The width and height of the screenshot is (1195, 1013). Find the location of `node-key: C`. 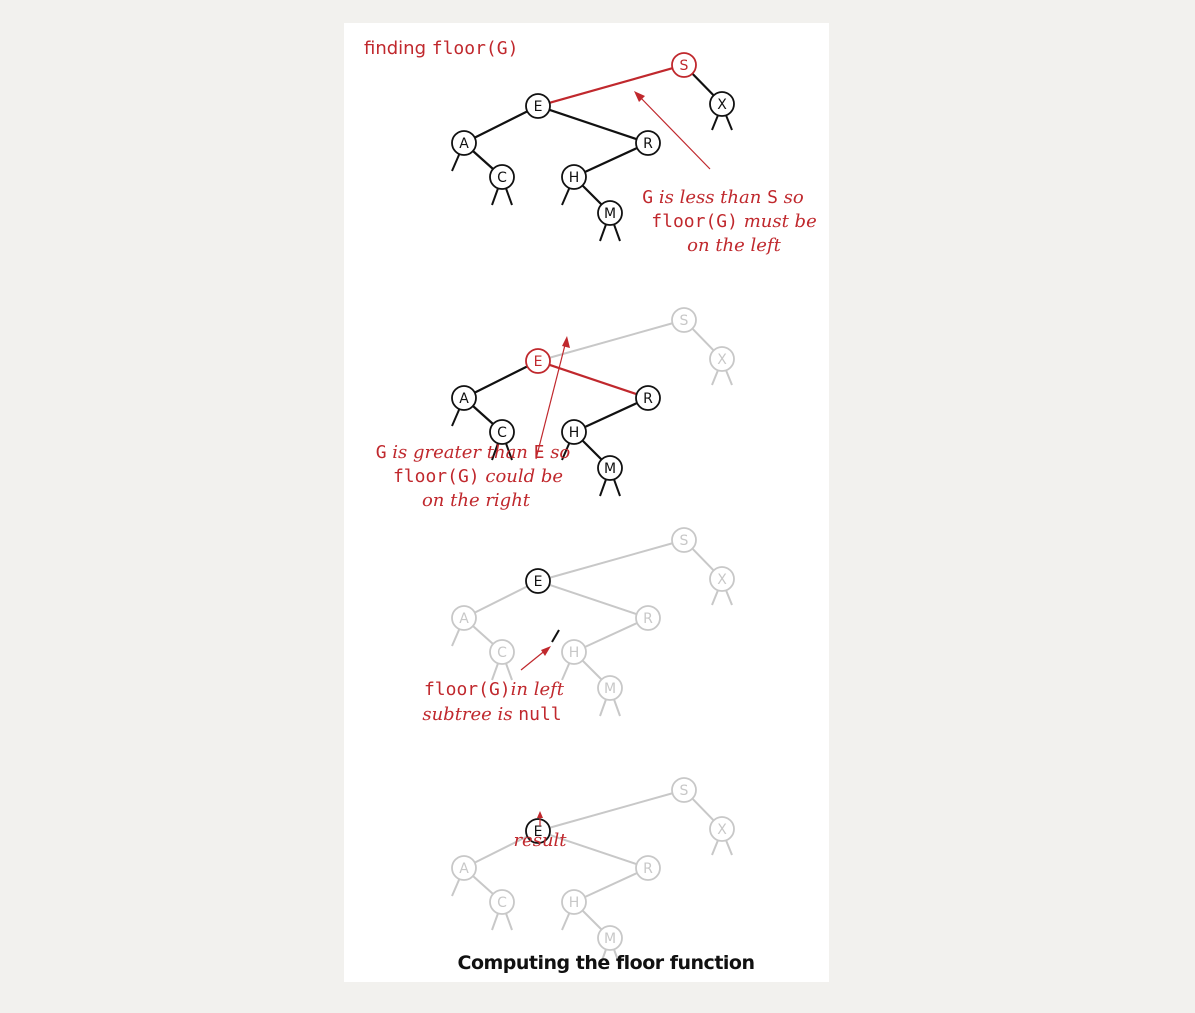

node-key: C is located at coordinates (502, 653).